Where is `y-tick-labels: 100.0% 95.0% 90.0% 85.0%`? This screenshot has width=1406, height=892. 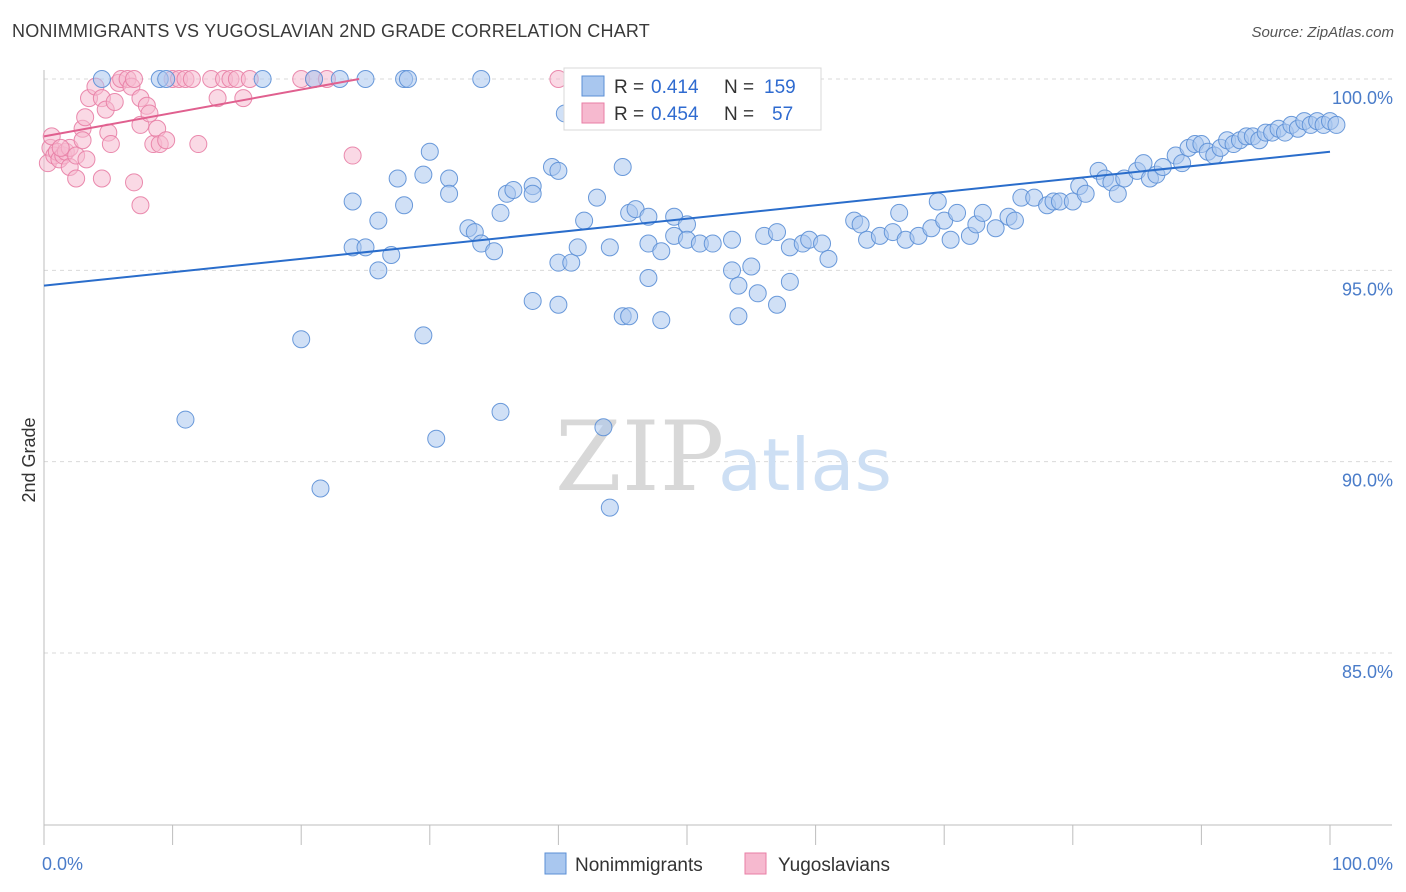 y-tick-labels: 100.0% 95.0% 90.0% 85.0% is located at coordinates (1362, 385).